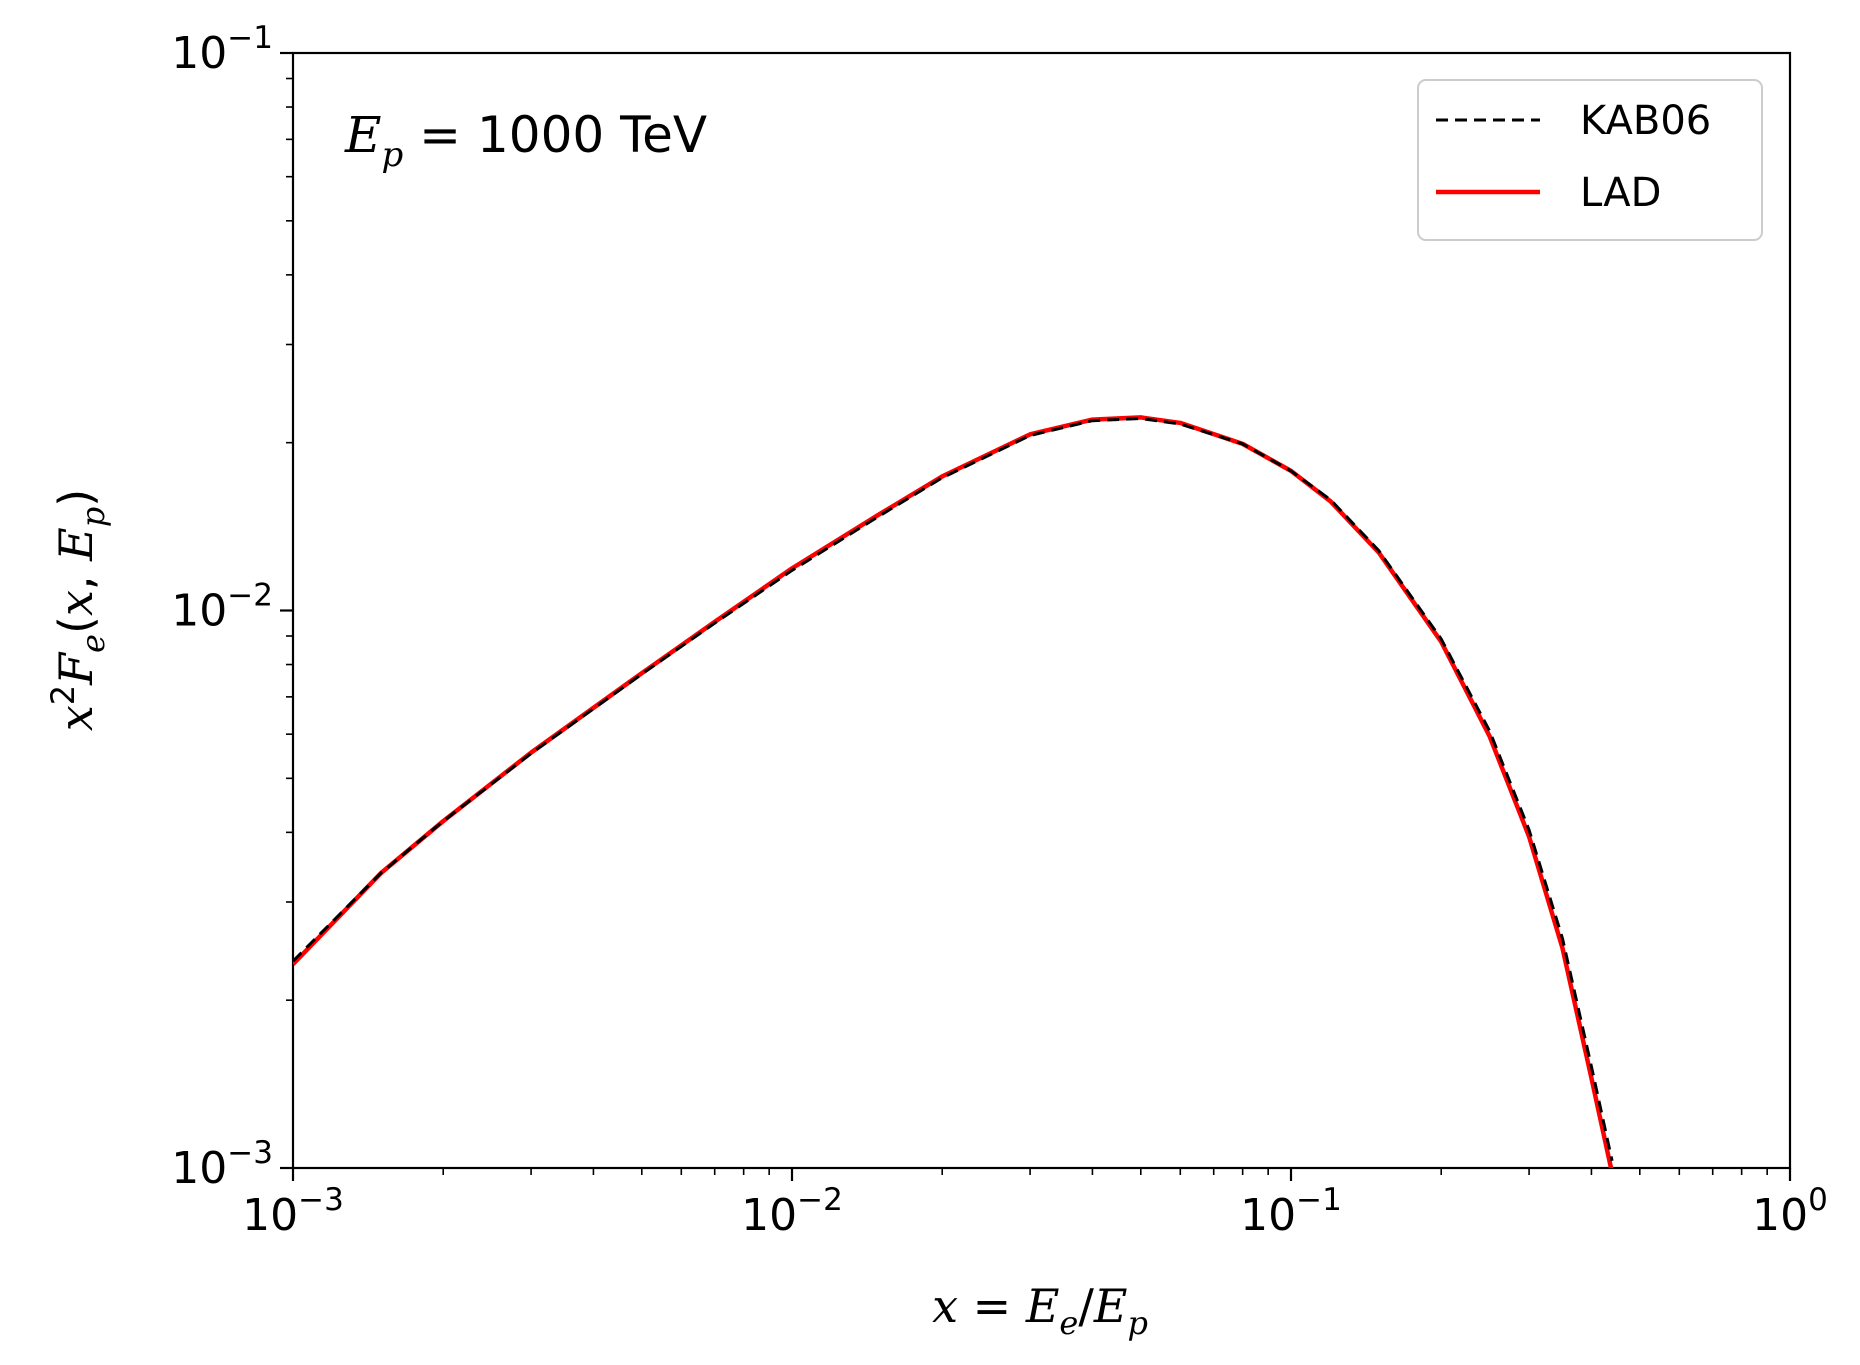 Image resolution: width=1860 pixels, height=1365 pixels. Describe the element at coordinates (222, 49) in the screenshot. I see `y-tick-label: 10⁻¹` at that location.